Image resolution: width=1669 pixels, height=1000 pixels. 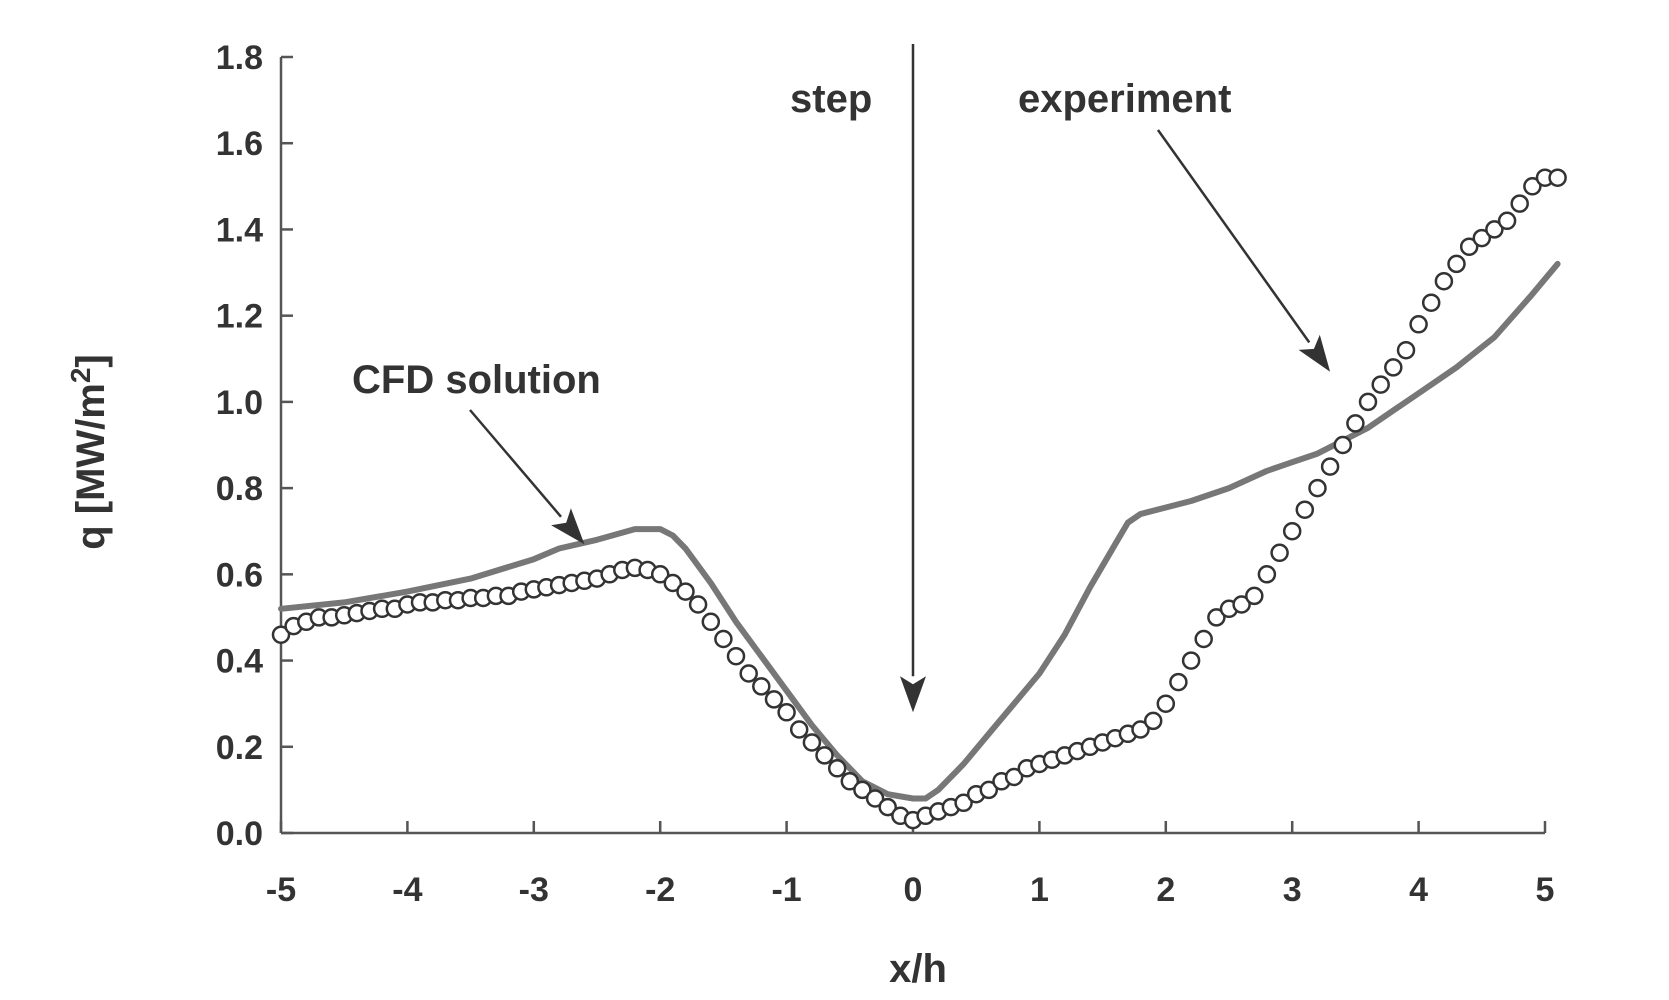 What do you see at coordinates (1545, 890) in the screenshot?
I see `x-tick-label: 5` at bounding box center [1545, 890].